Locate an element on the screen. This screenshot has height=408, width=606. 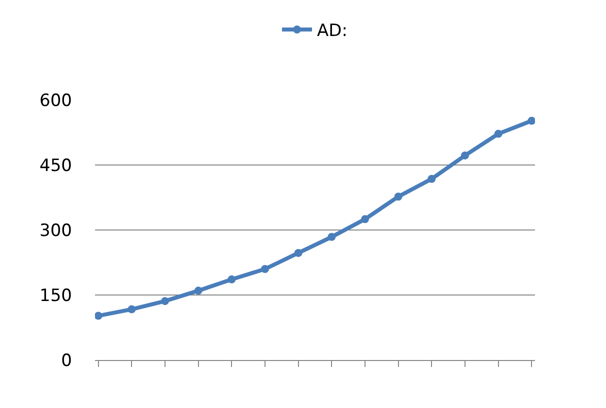
legend-label: AD: is located at coordinates (332, 31).